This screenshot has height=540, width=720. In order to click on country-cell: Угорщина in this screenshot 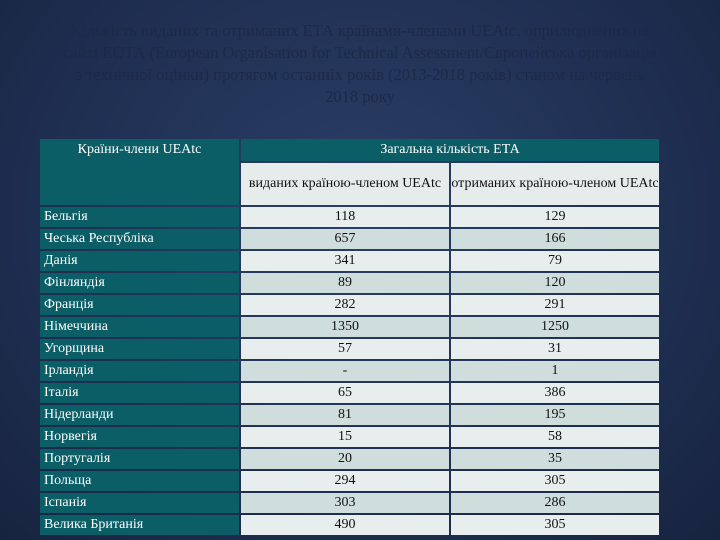, I will do `click(139, 349)`.